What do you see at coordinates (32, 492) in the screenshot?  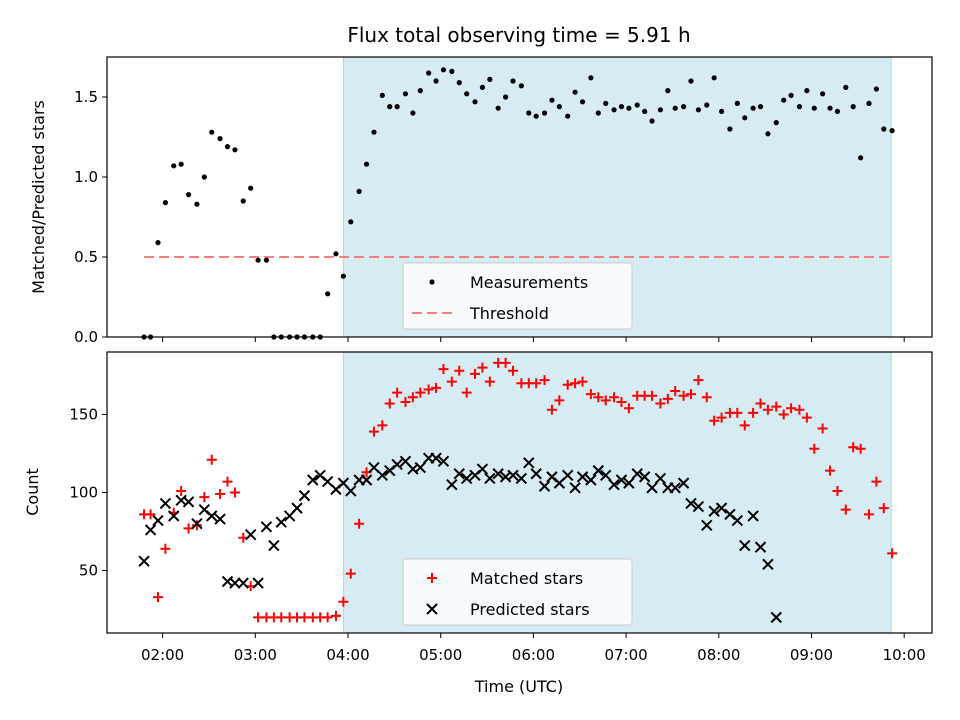 I see `y-axis-label-count: Count` at bounding box center [32, 492].